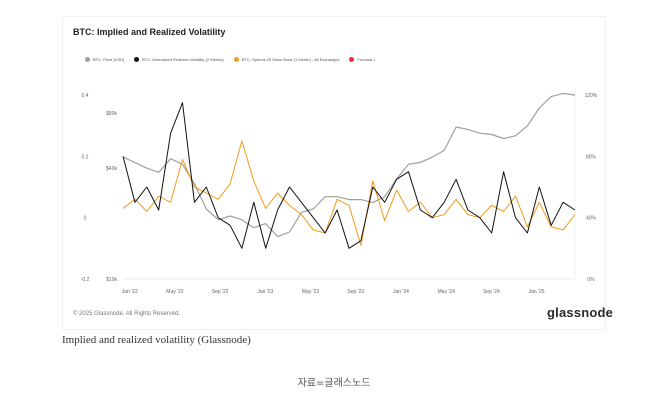 Image resolution: width=668 pixels, height=407 pixels. Describe the element at coordinates (355, 292) in the screenshot. I see `x-tick-label: Sep '23` at that location.